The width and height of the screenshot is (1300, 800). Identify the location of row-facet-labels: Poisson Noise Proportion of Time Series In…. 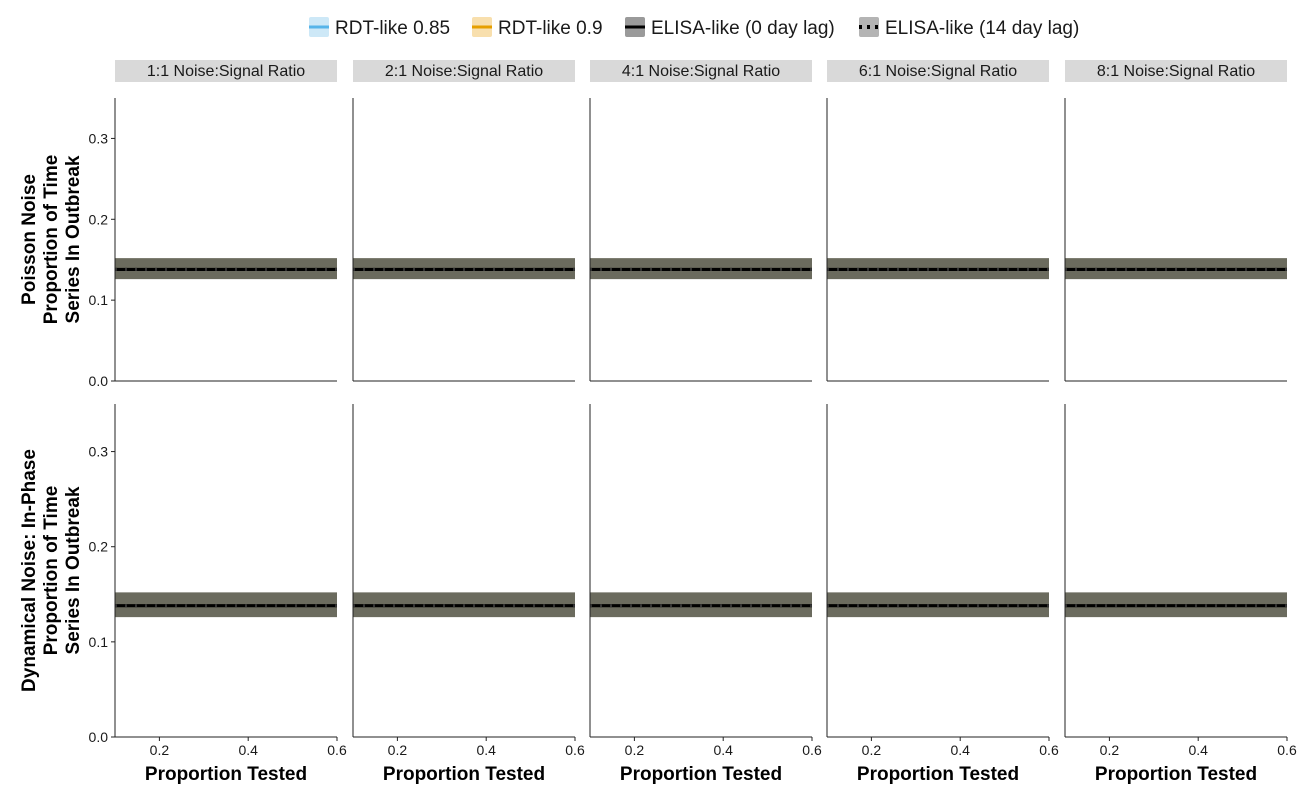
(51, 423).